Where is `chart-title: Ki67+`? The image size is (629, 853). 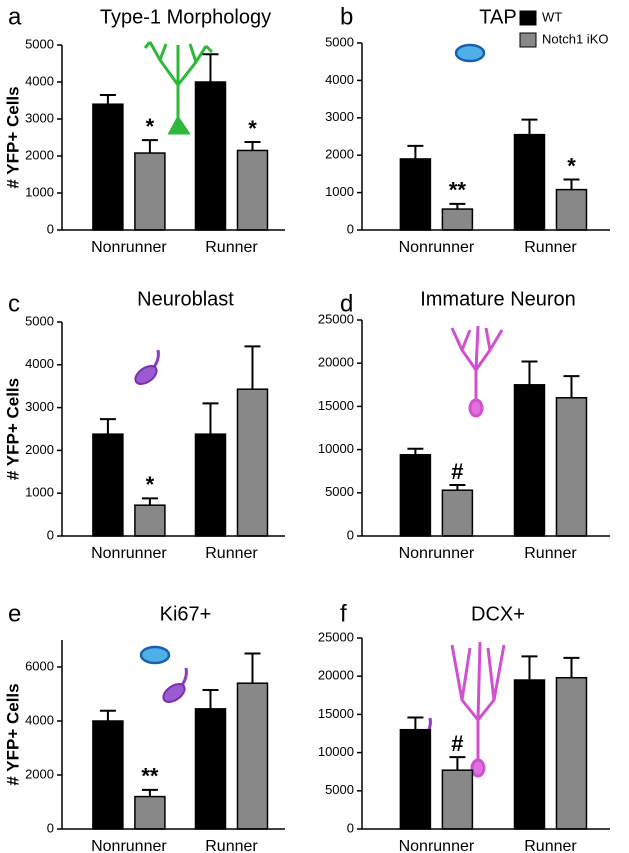
chart-title: Ki67+ is located at coordinates (186, 614).